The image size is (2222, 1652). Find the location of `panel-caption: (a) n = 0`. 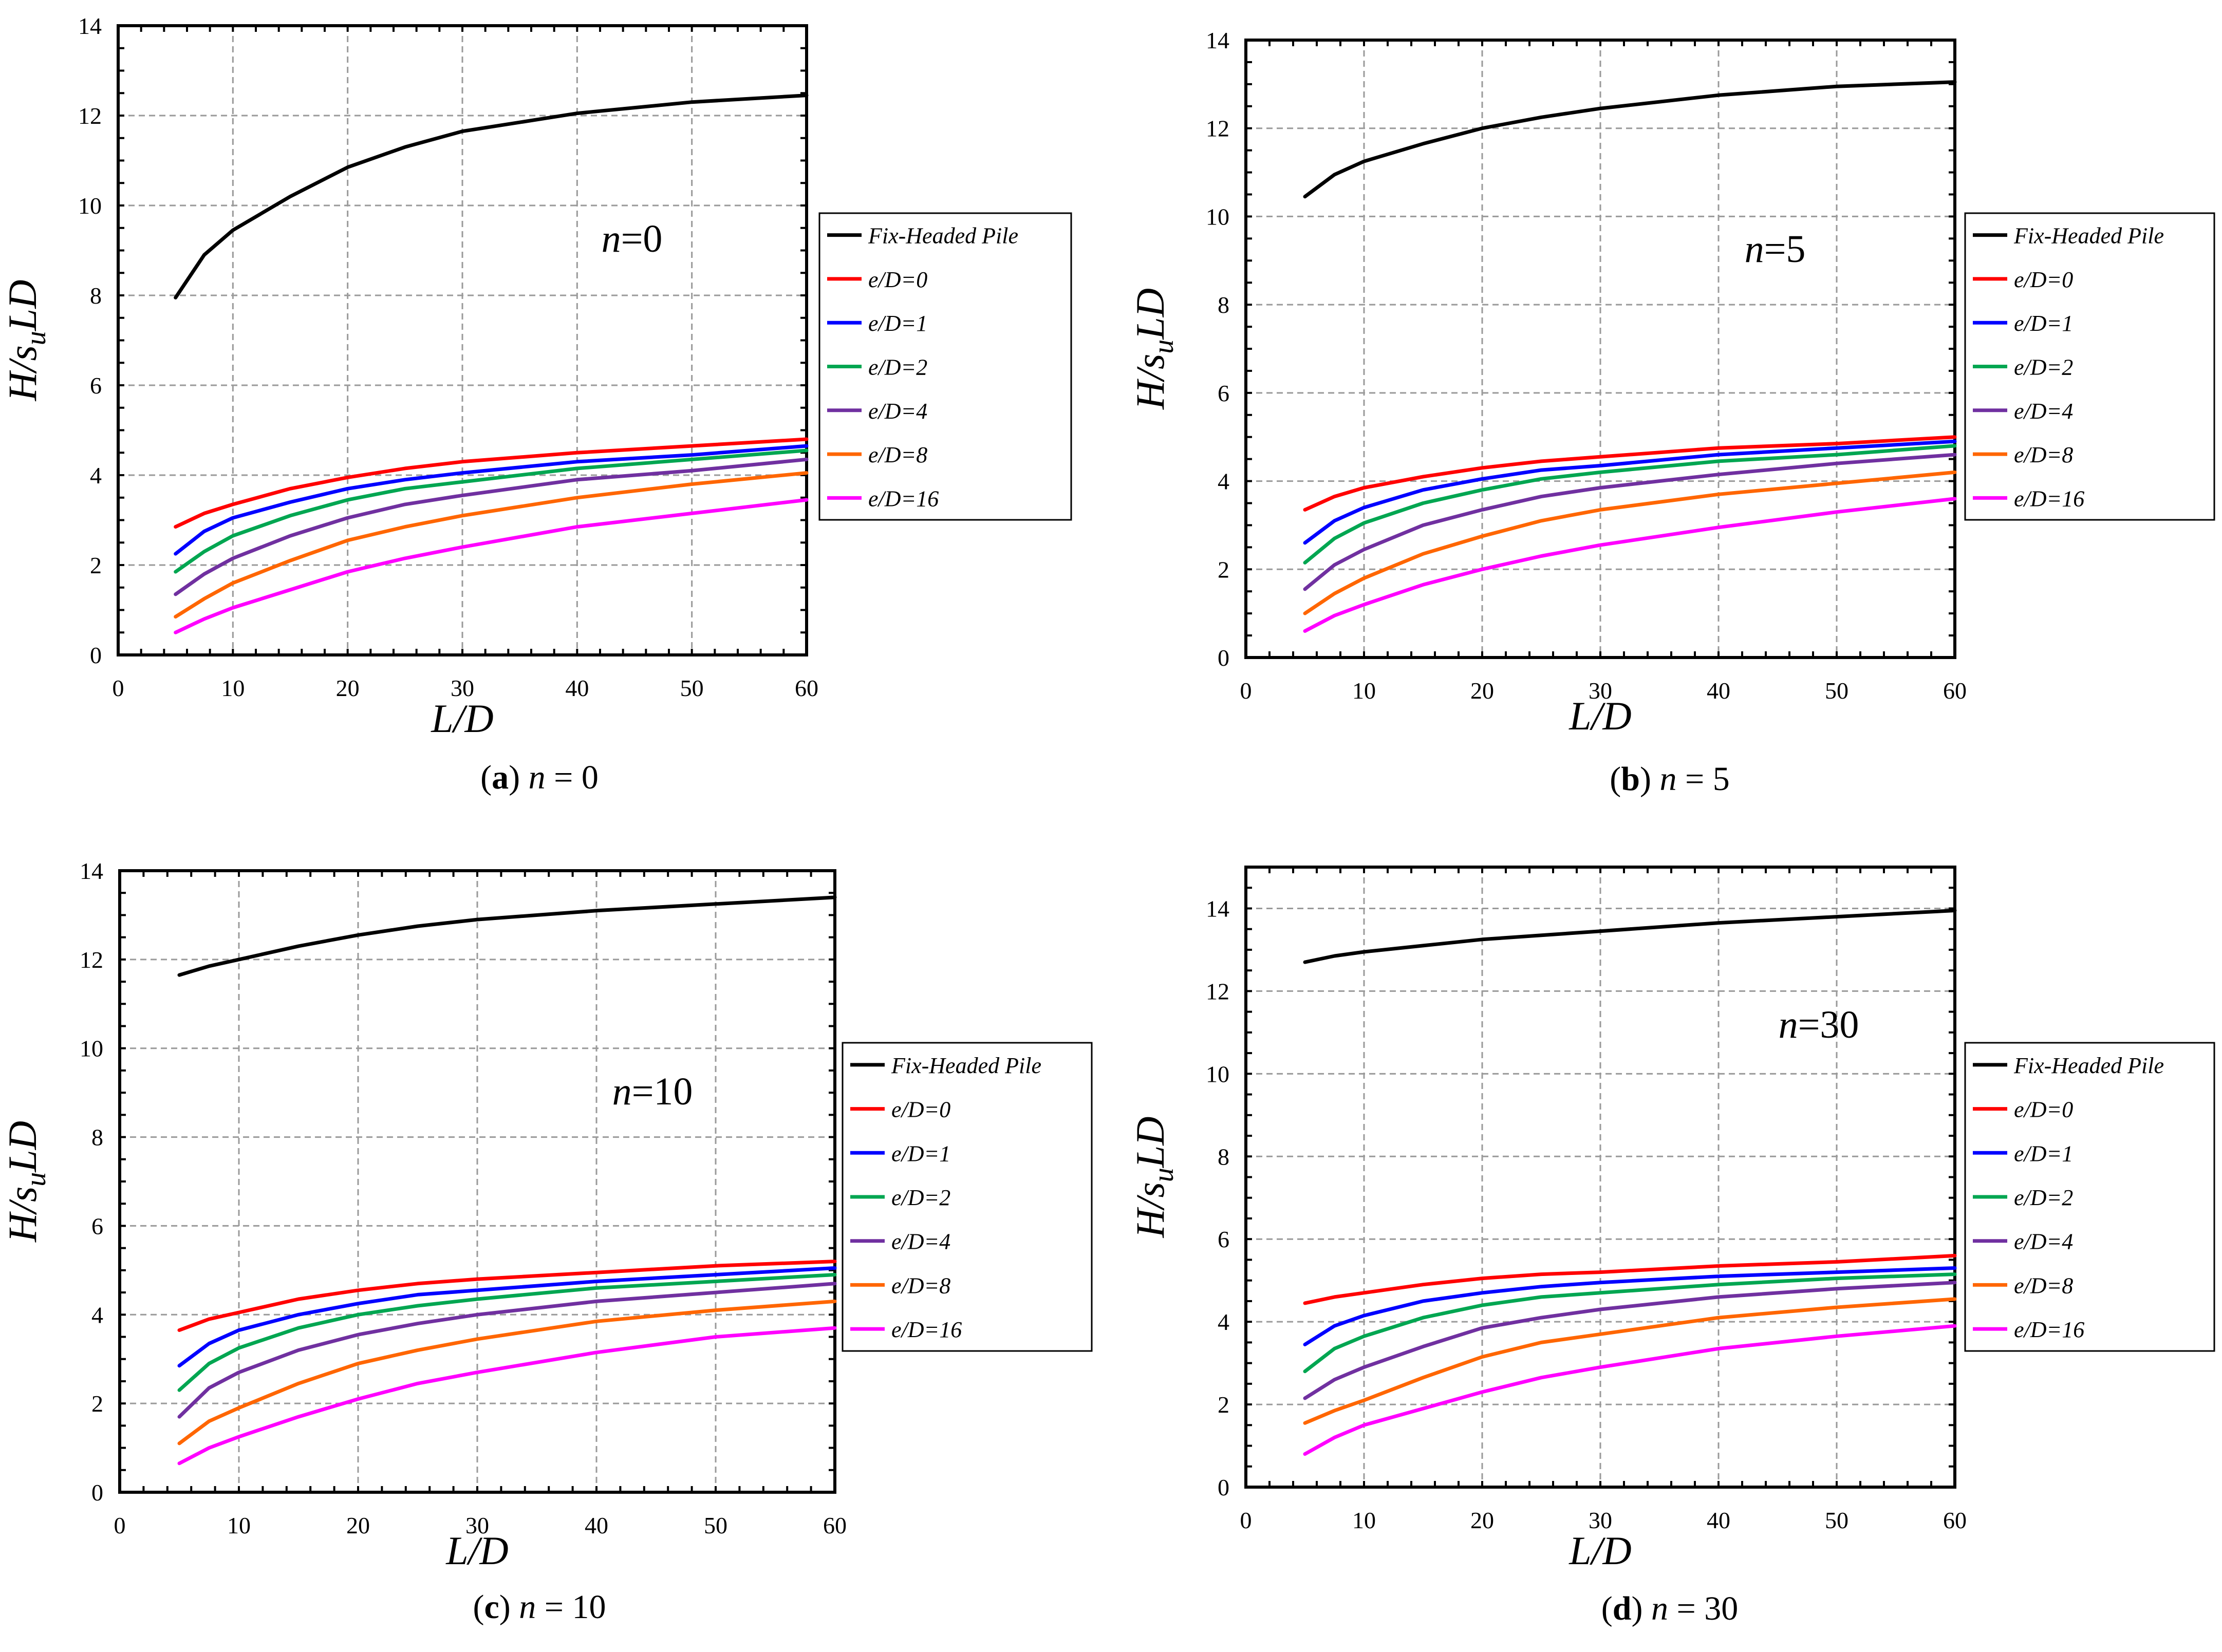

panel-caption: (a) n = 0 is located at coordinates (539, 777).